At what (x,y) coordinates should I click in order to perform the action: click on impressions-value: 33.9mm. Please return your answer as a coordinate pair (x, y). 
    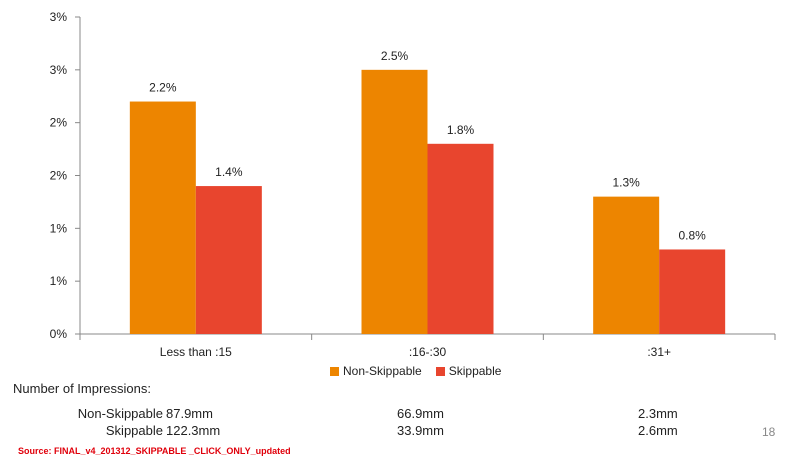
    Looking at the image, I should click on (420, 430).